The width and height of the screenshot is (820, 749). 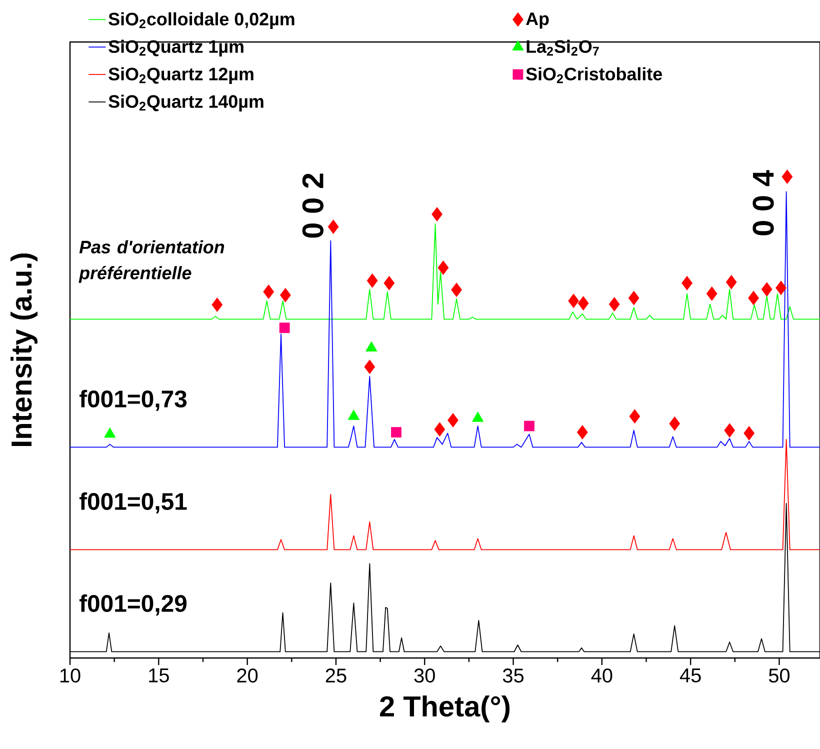 I want to click on x-tick-label: 40, so click(x=601, y=675).